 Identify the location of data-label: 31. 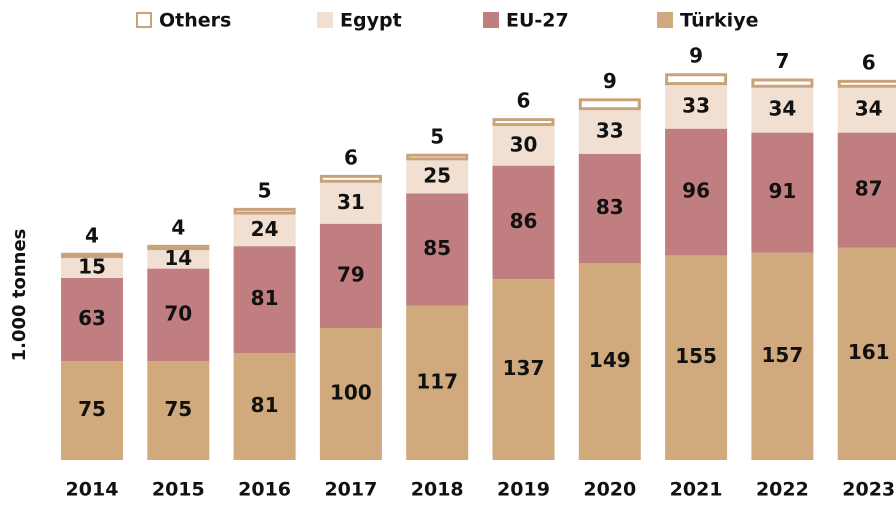
(351, 202).